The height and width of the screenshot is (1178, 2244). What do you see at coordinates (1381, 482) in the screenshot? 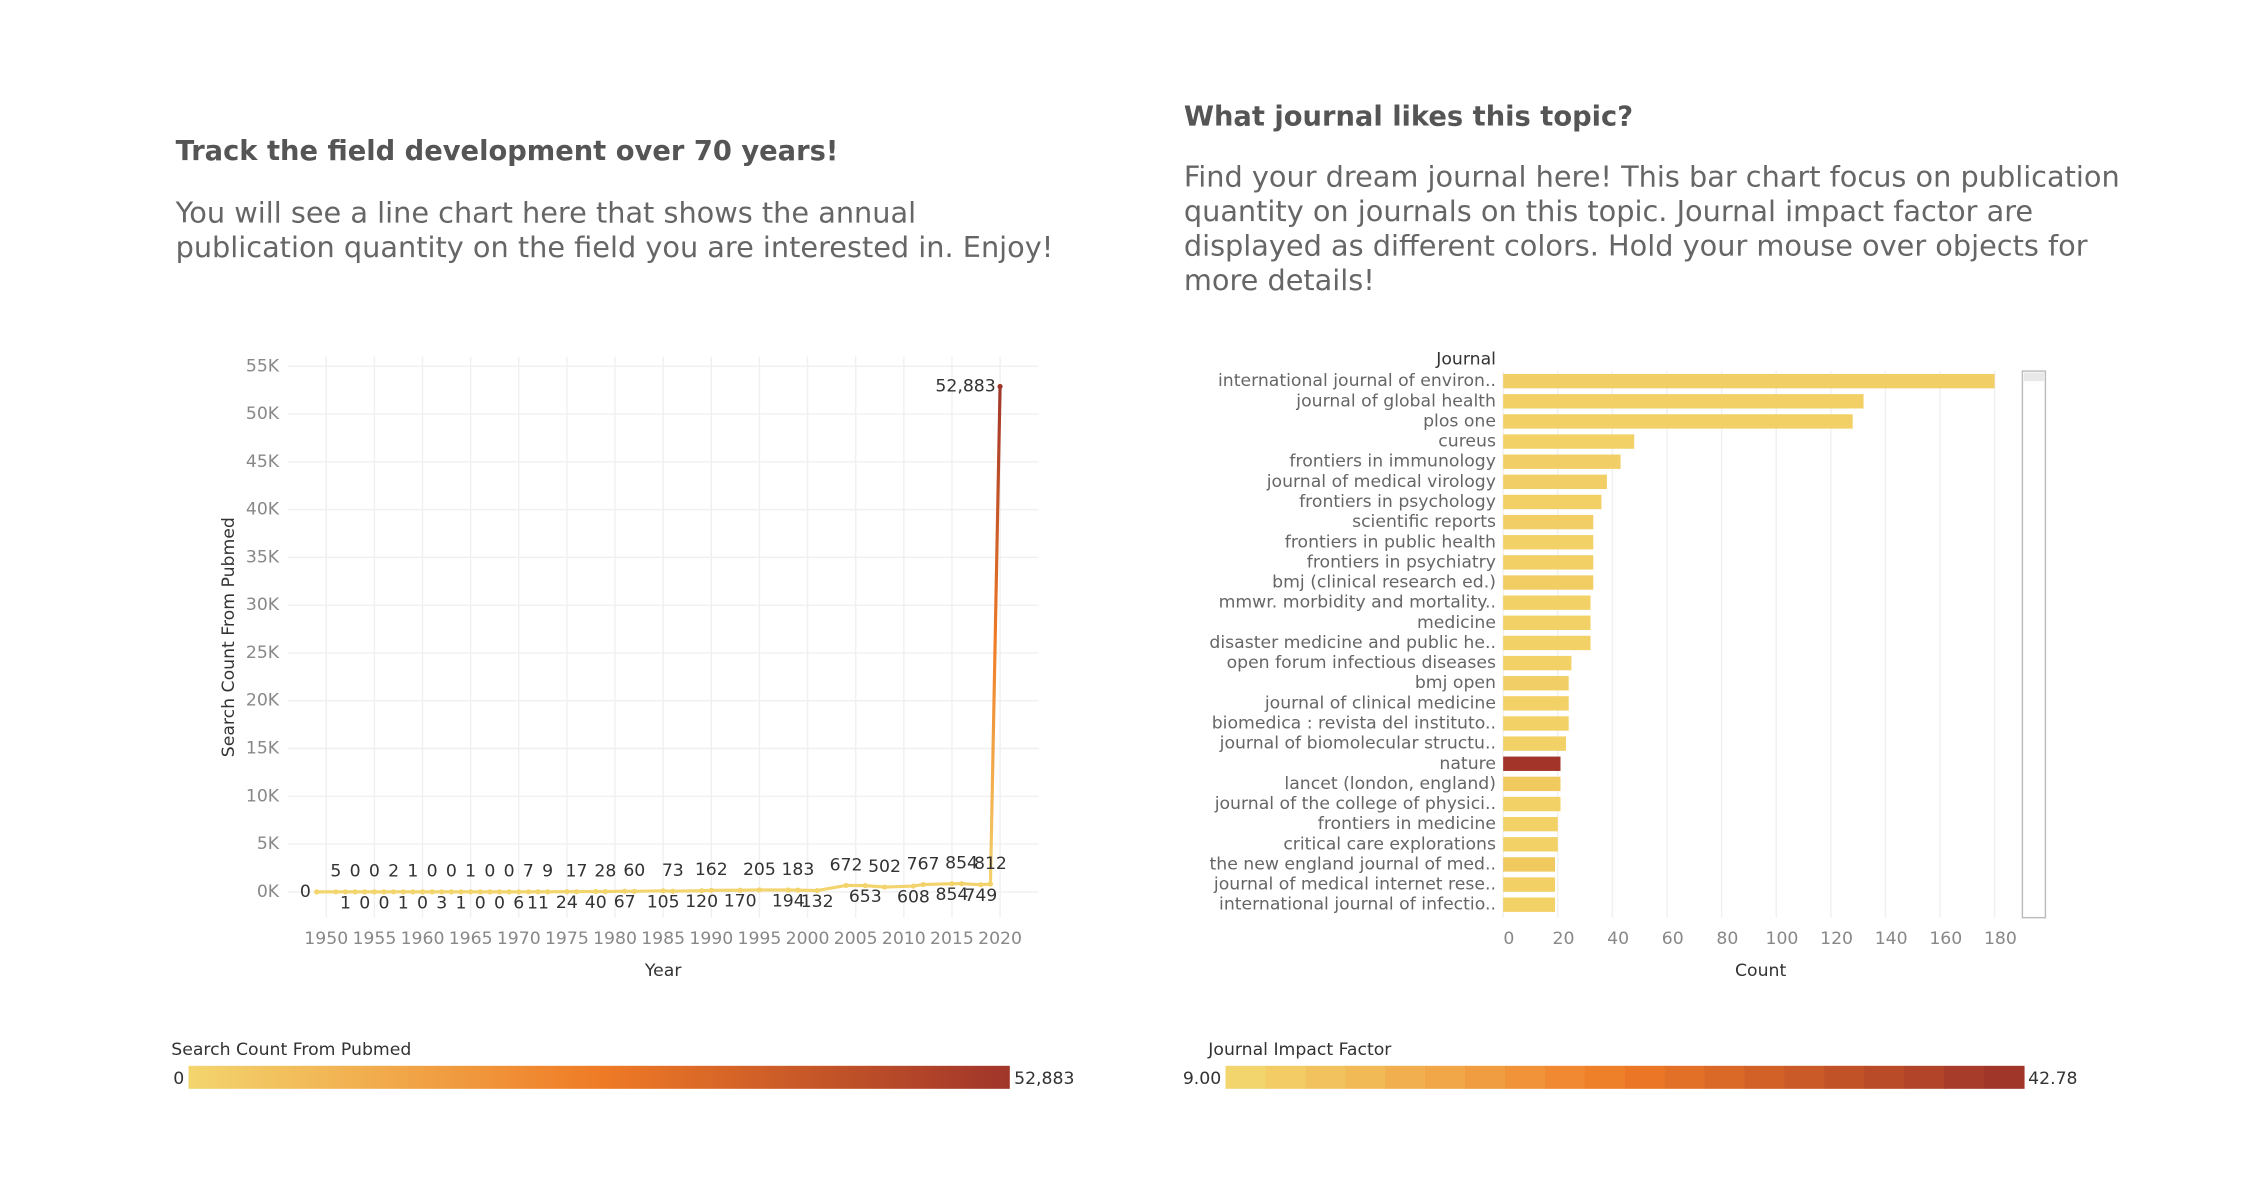
I see `category-label: journal of medical virology` at bounding box center [1381, 482].